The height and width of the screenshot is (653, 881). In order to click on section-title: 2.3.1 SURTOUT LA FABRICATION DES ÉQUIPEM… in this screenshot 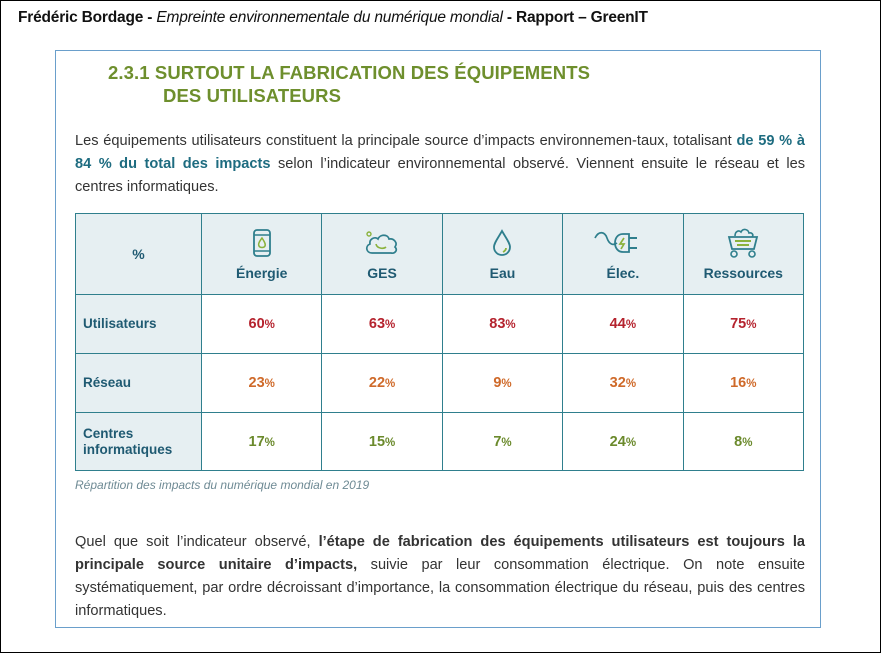, I will do `click(349, 84)`.